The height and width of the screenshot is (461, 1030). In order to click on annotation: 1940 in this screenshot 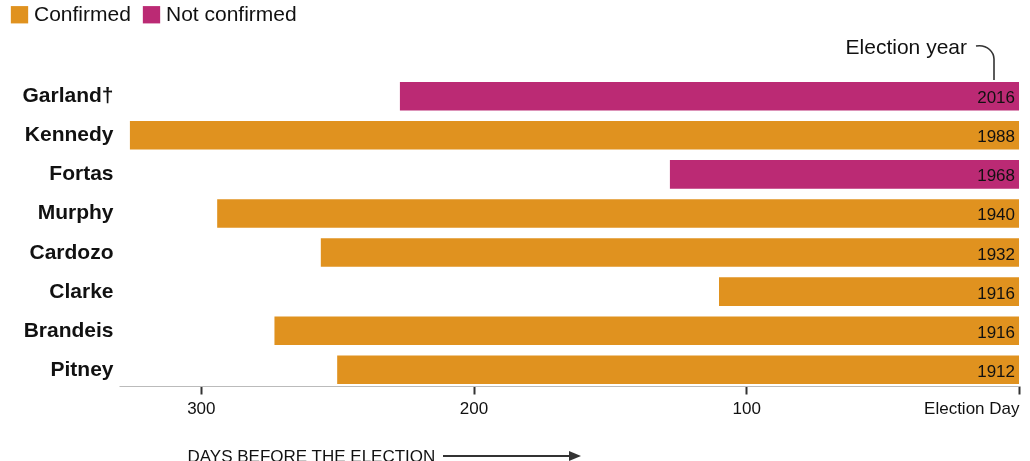, I will do `click(996, 215)`.